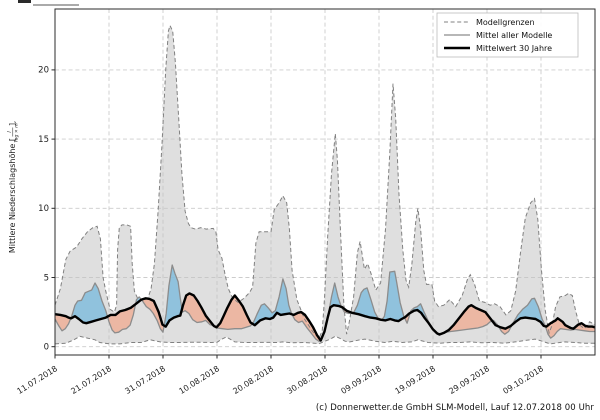 The image size is (600, 420). I want to click on x-tick-label: 31.07.2018, so click(145, 380).